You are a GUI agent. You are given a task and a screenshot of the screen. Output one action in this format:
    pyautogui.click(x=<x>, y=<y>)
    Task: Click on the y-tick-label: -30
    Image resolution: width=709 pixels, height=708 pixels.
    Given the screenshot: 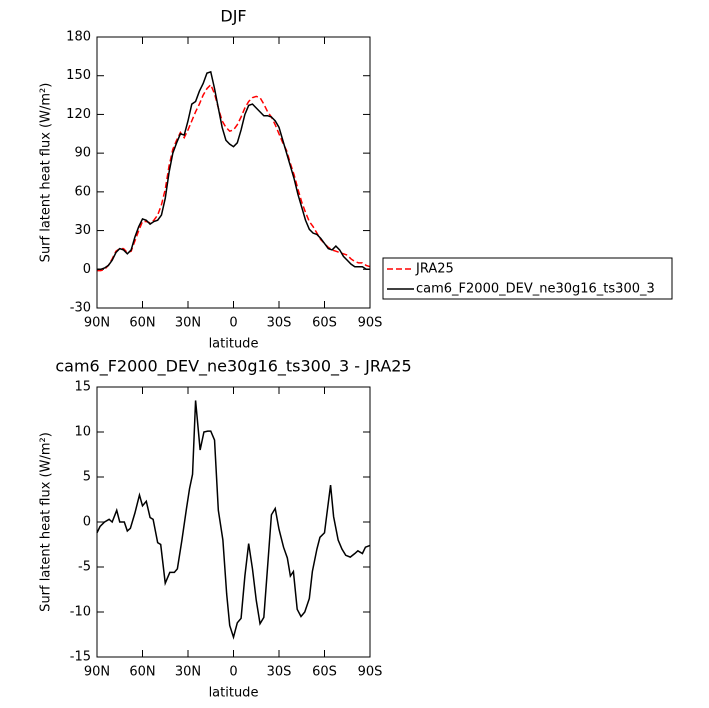 What is the action you would take?
    pyautogui.click(x=80, y=308)
    